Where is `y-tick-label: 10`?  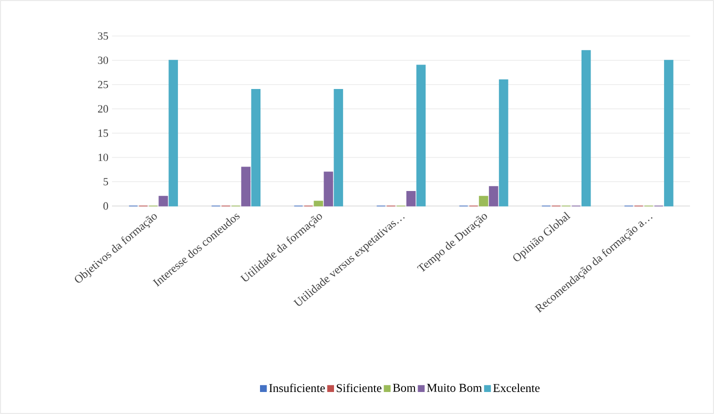
y-tick-label: 10 is located at coordinates (103, 158).